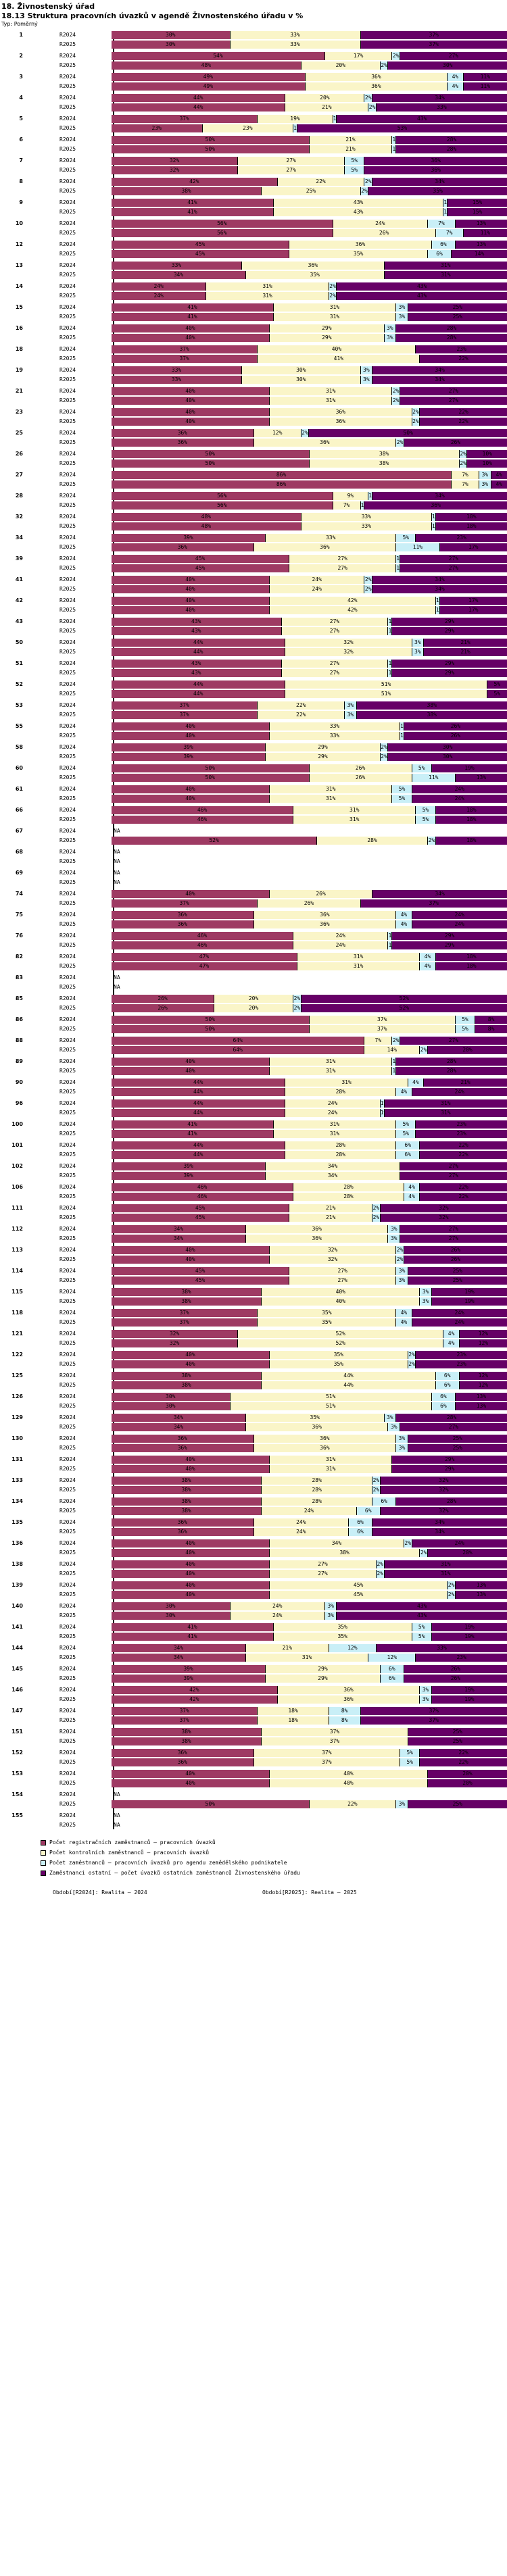 The height and width of the screenshot is (2576, 507). I want to click on segment-value-label: 30%, so click(171, 35).